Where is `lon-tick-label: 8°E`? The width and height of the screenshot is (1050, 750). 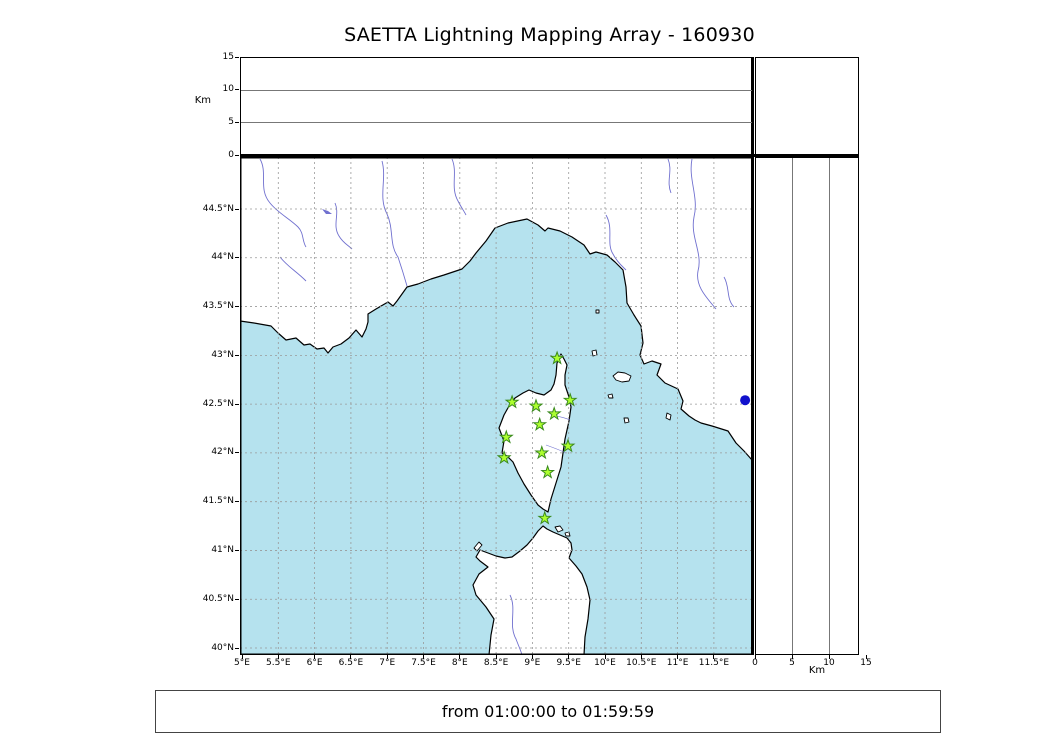
lon-tick-label: 8°E is located at coordinates (459, 663).